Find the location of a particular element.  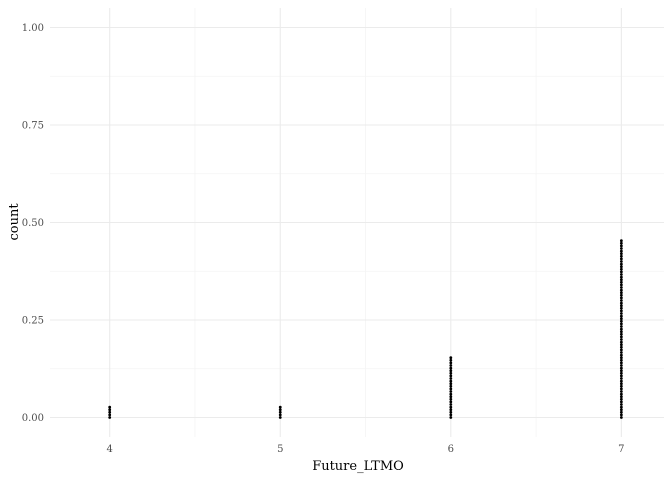

x-tick-label: 7 is located at coordinates (621, 449).